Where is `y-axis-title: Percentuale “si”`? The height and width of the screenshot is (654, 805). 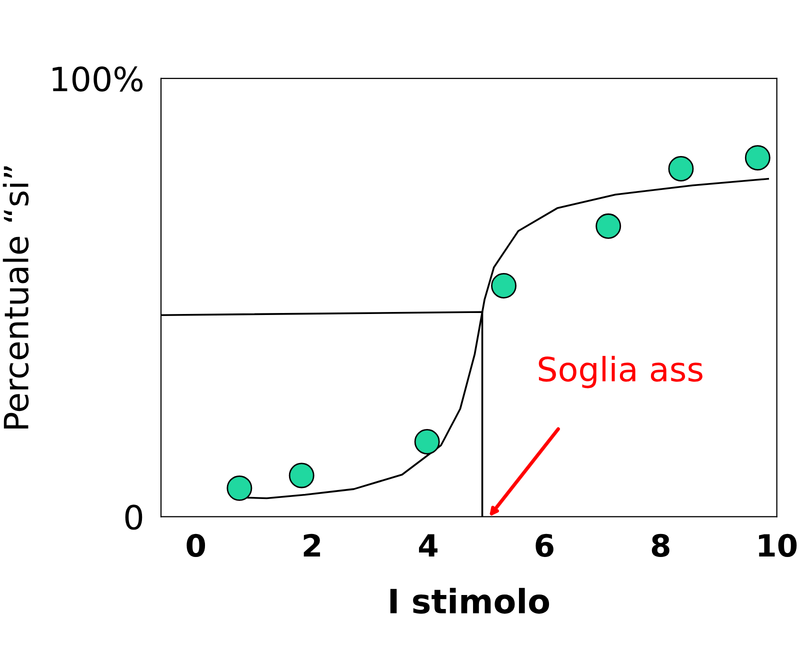 y-axis-title: Percentuale “si” is located at coordinates (15, 297).